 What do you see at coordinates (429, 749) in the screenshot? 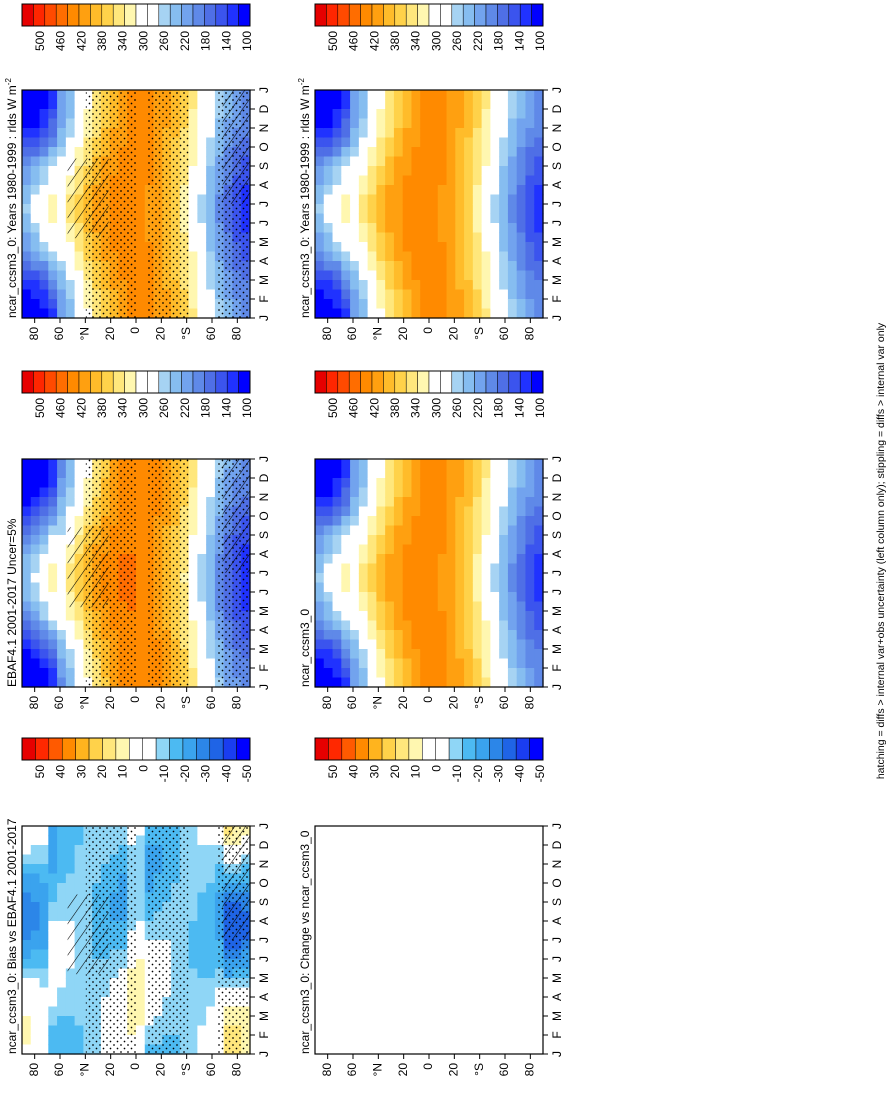
I see `colorbar-frame` at bounding box center [429, 749].